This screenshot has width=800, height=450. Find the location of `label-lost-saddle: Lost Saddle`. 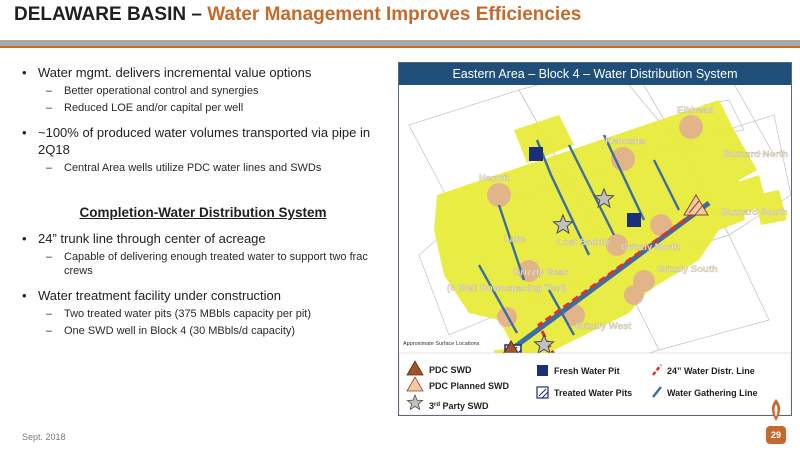

label-lost-saddle: Lost Saddle is located at coordinates (584, 242).